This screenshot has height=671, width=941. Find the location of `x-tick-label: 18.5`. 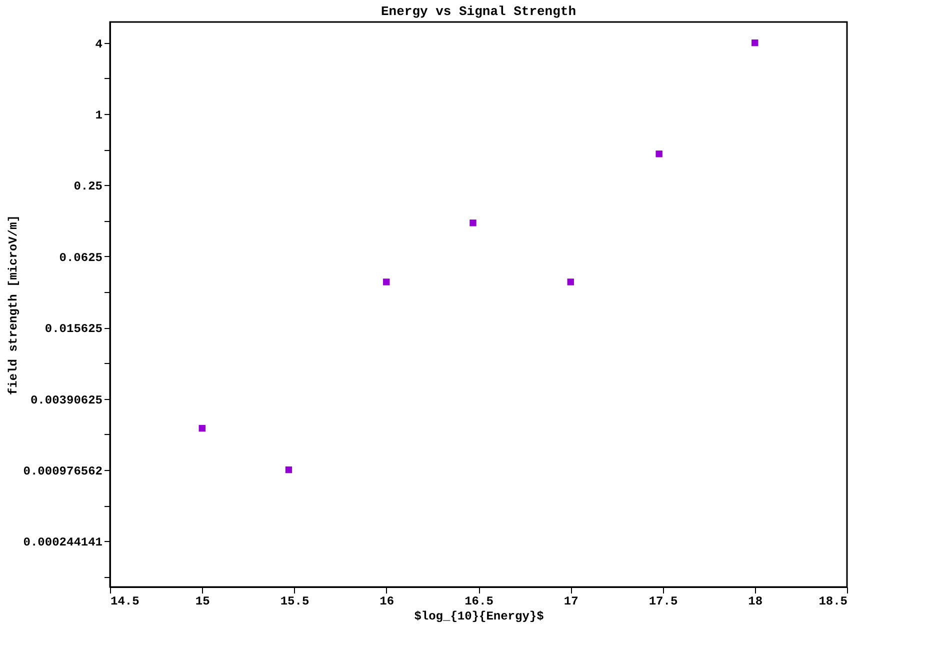

x-tick-label: 18.5 is located at coordinates (833, 601).